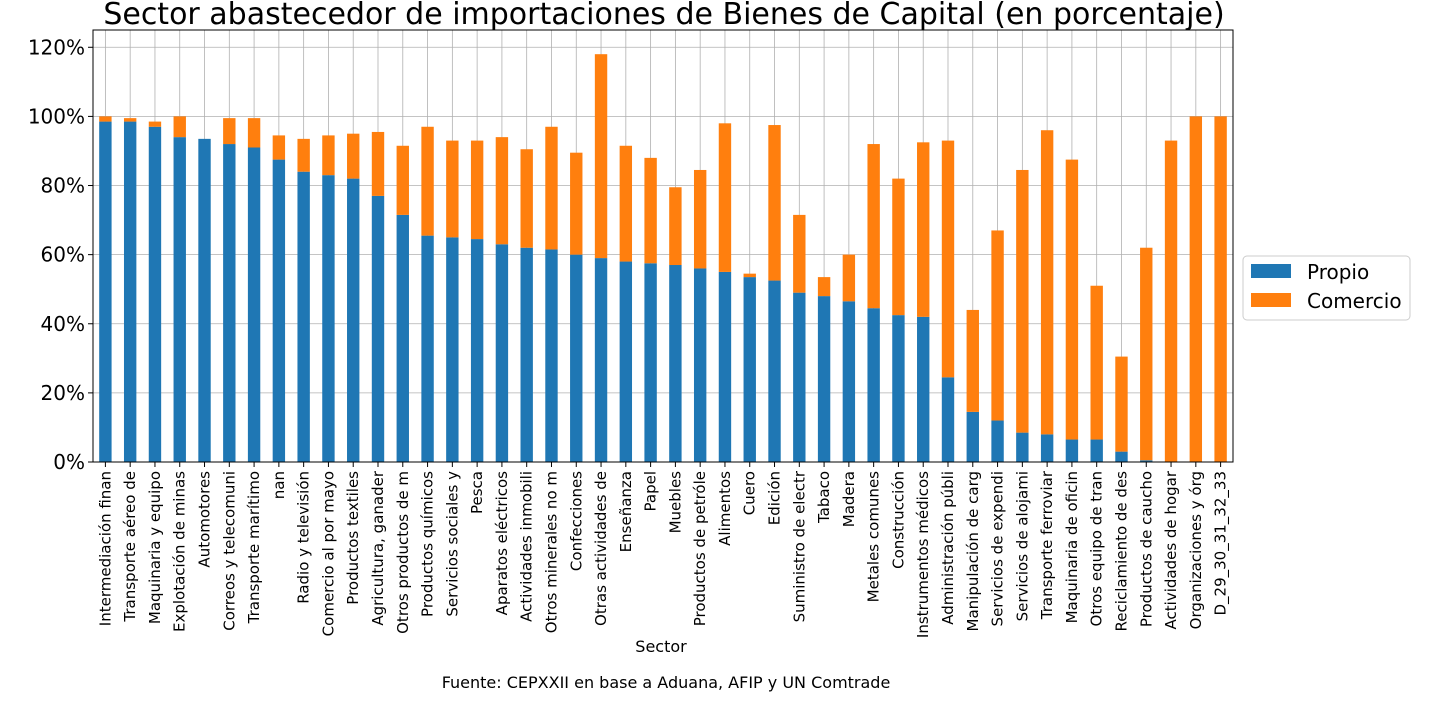  I want to click on x-tick-label: Productos de caucho, so click(1146, 549).